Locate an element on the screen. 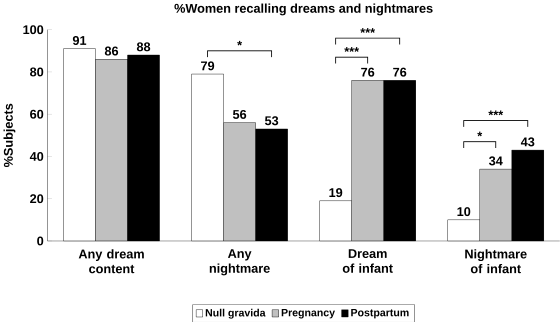 The height and width of the screenshot is (322, 560). data-label: 91 is located at coordinates (79, 40).